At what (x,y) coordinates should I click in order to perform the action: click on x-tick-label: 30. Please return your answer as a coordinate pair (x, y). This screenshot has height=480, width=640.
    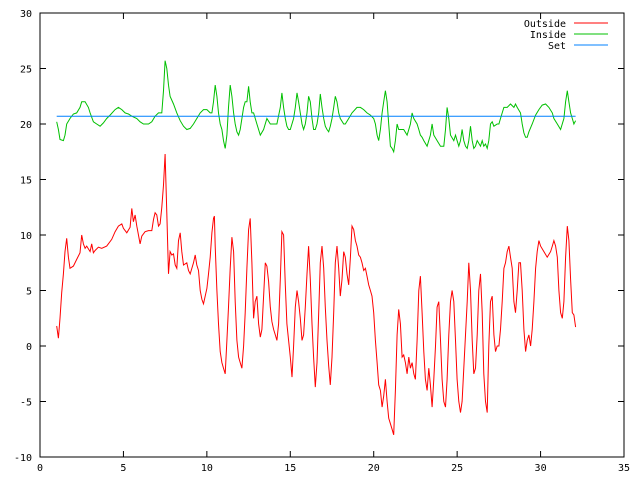
    Looking at the image, I should click on (541, 468).